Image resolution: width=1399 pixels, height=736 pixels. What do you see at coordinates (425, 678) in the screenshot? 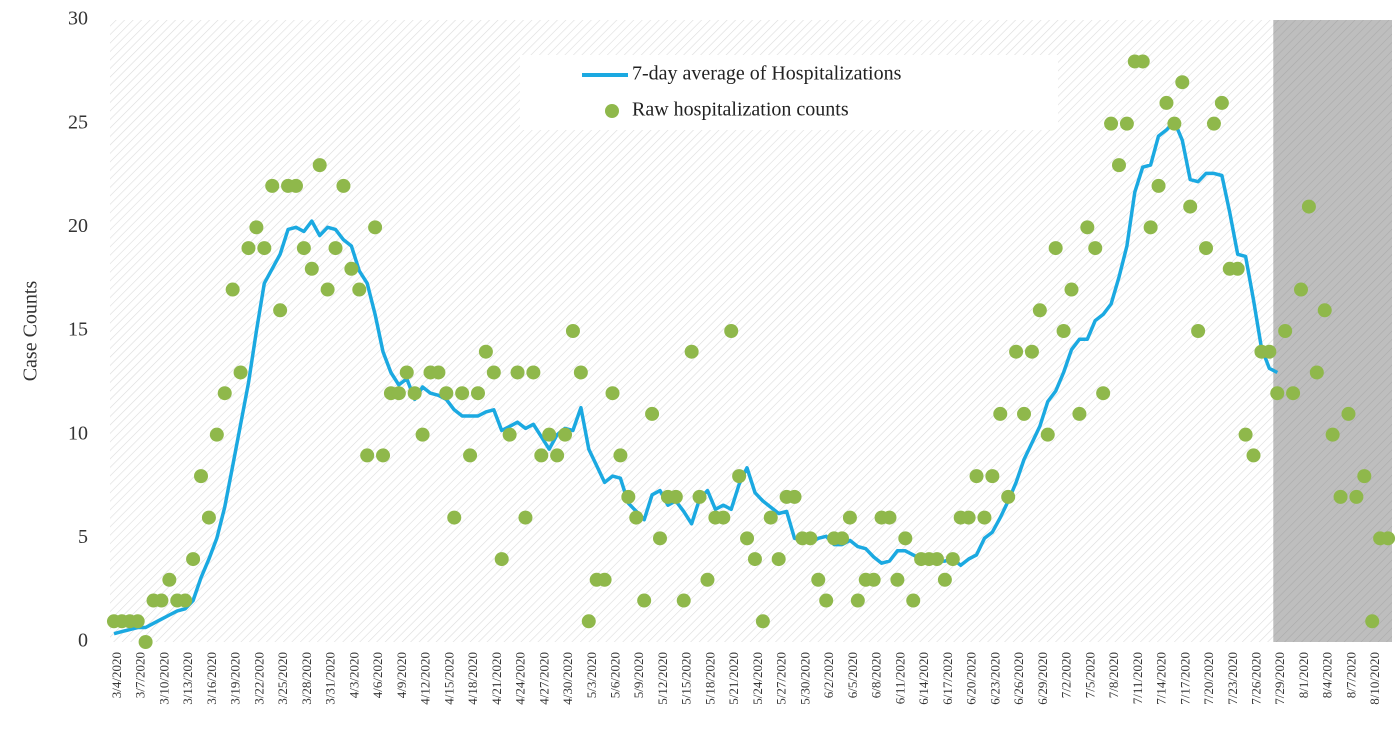
I see `x-tick-label: 4/12/2020` at bounding box center [425, 678].